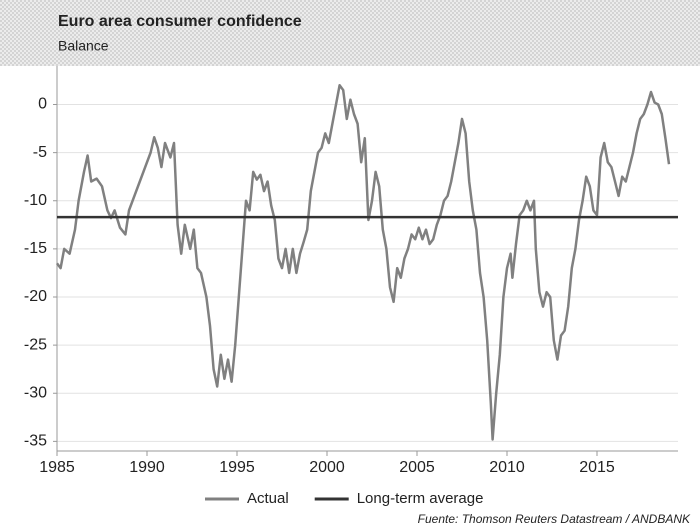  What do you see at coordinates (42, 104) in the screenshot?
I see `y-tick-label: 0` at bounding box center [42, 104].